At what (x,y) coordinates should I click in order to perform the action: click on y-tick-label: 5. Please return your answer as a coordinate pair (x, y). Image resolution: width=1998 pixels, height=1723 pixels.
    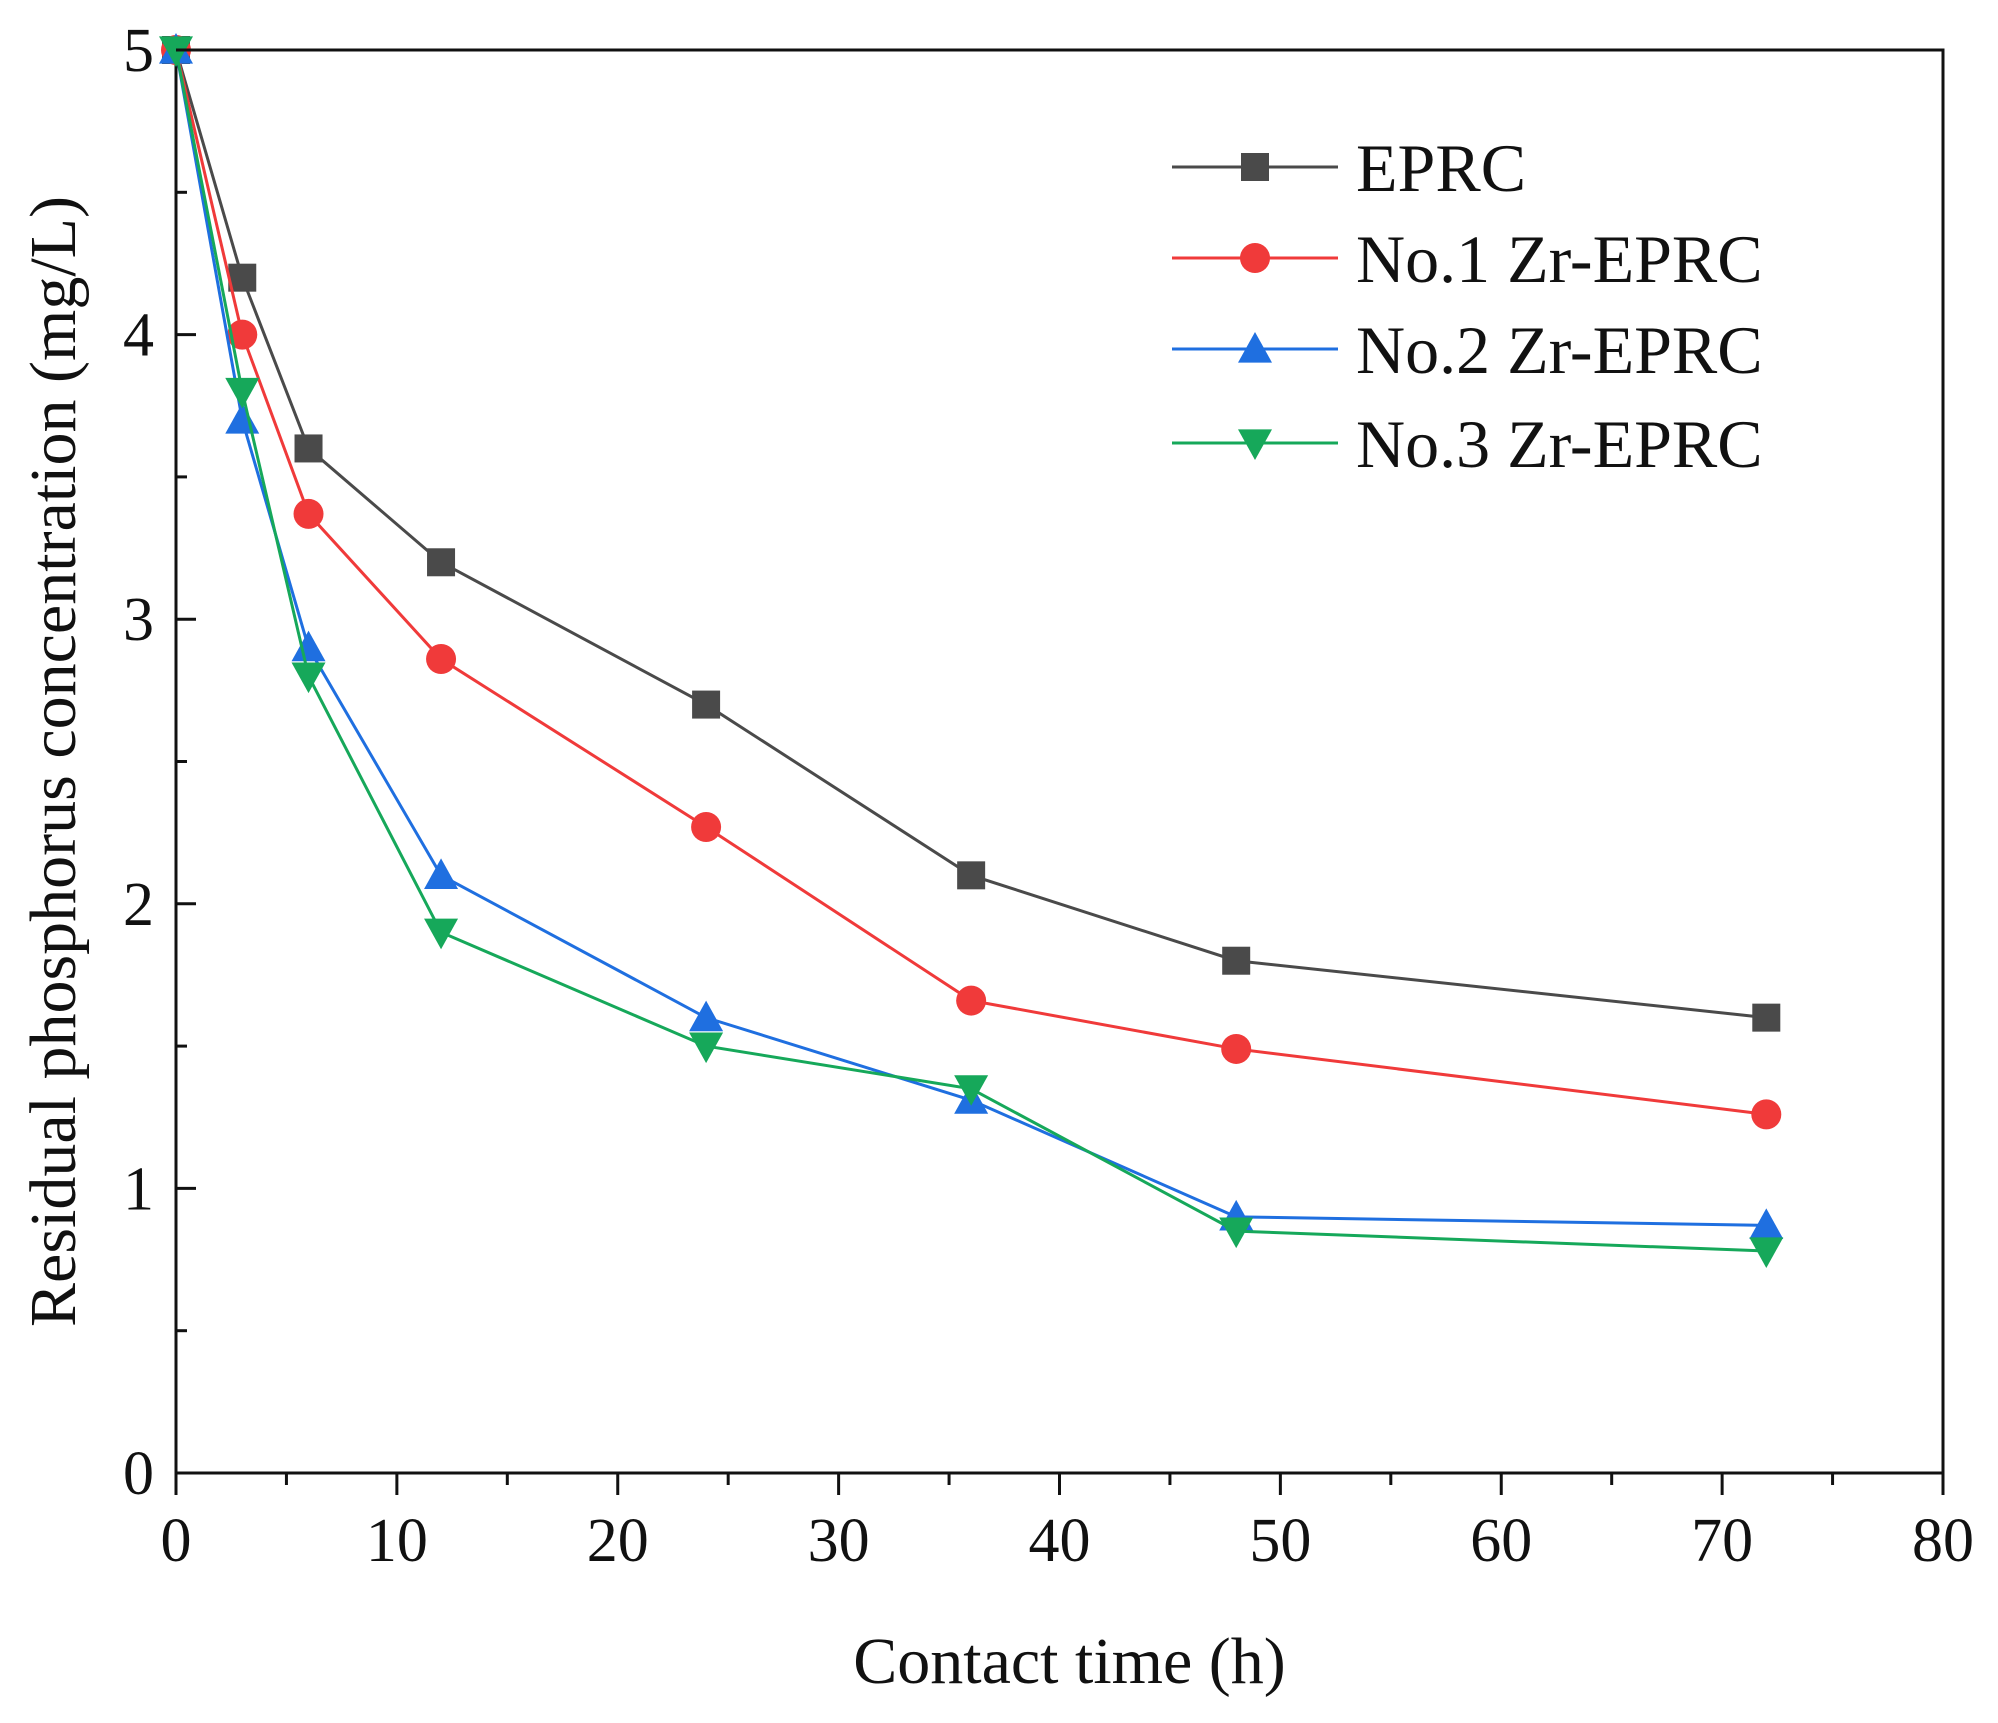
    Looking at the image, I should click on (138, 51).